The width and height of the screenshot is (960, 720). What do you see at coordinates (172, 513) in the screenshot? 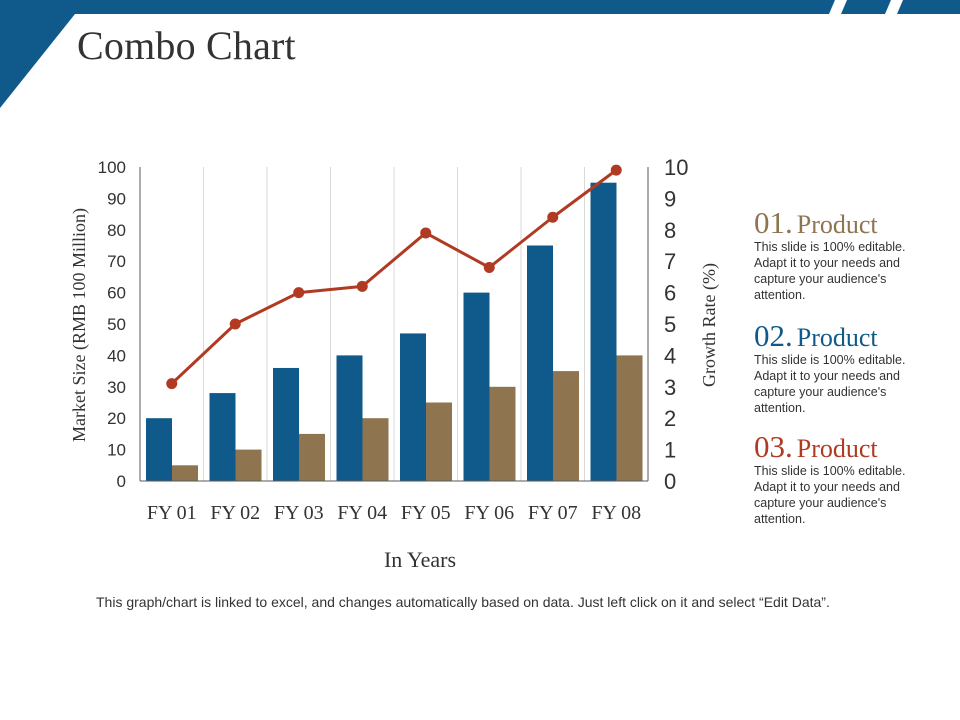
I see `x-tick-label: FY 01` at bounding box center [172, 513].